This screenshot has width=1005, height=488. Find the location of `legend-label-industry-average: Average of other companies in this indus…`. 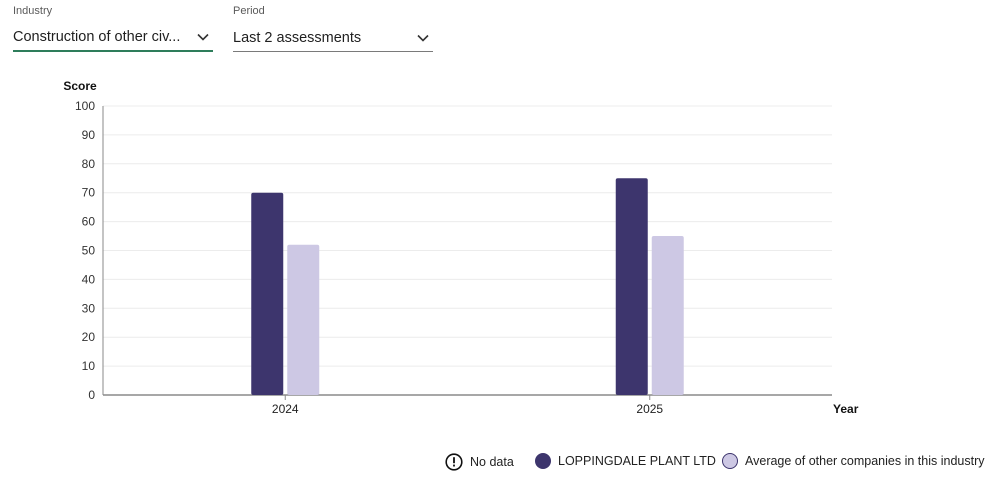

legend-label-industry-average: Average of other companies in this indus… is located at coordinates (865, 461).